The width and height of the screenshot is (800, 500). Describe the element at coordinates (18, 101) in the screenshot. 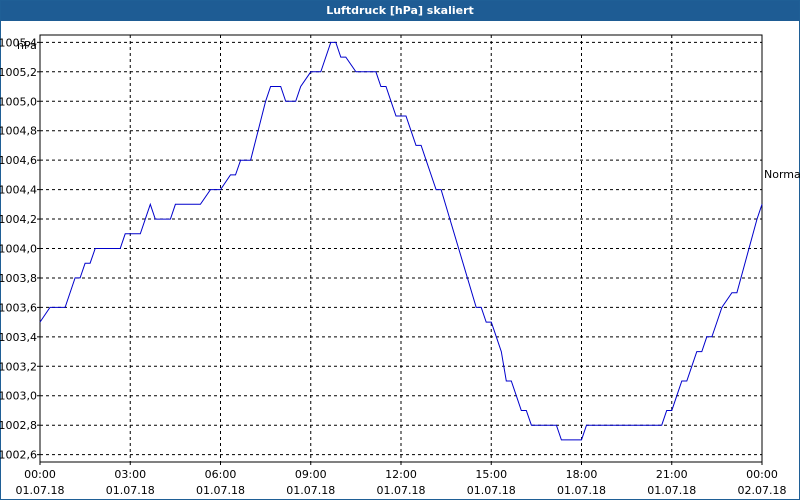

I see `y-tick-label: 1005,0` at that location.